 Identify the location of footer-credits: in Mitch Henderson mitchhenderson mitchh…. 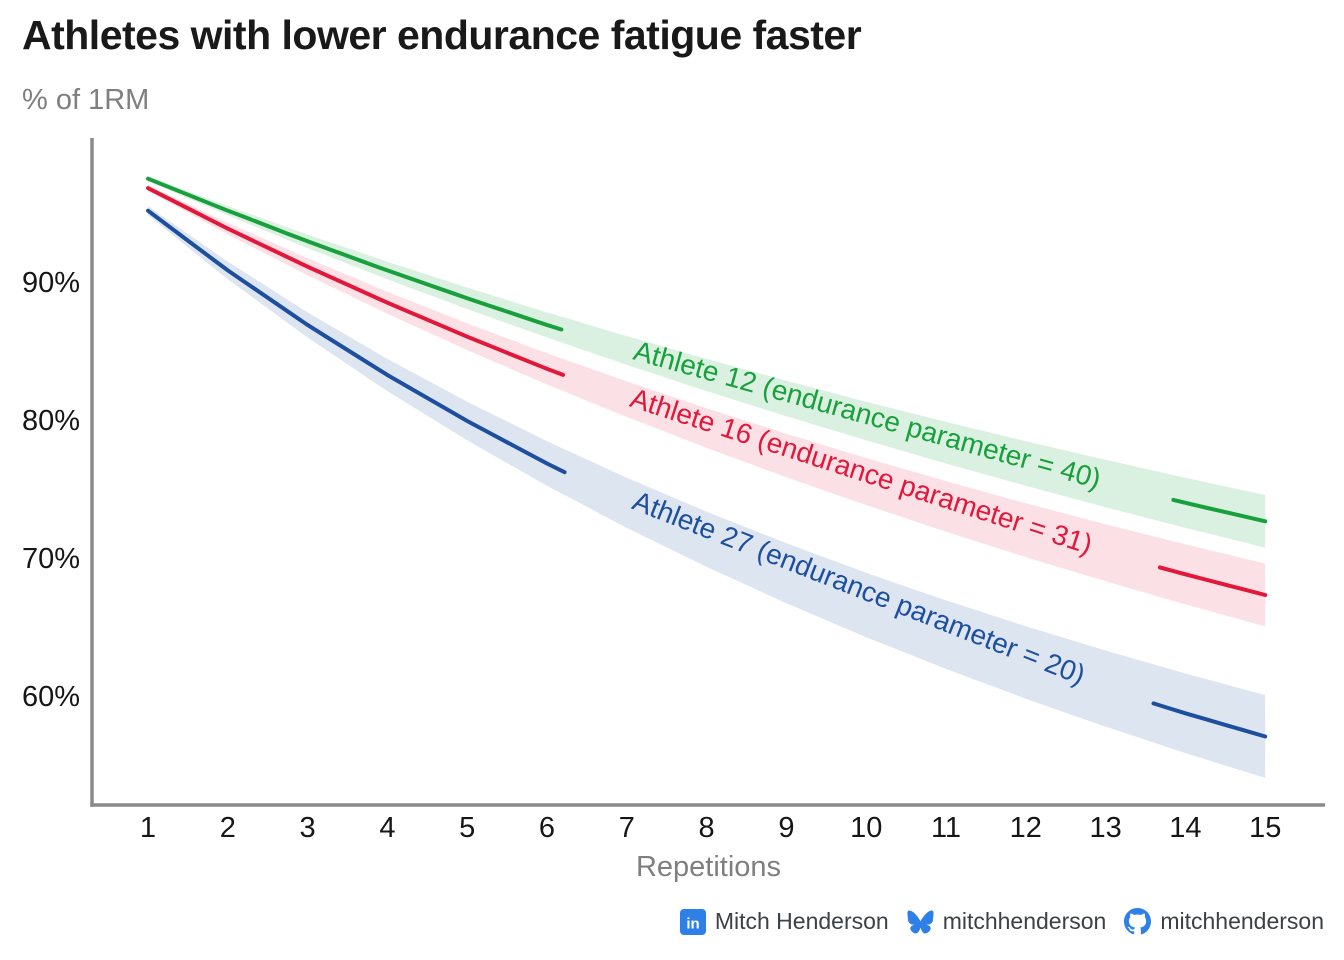
(1001, 921).